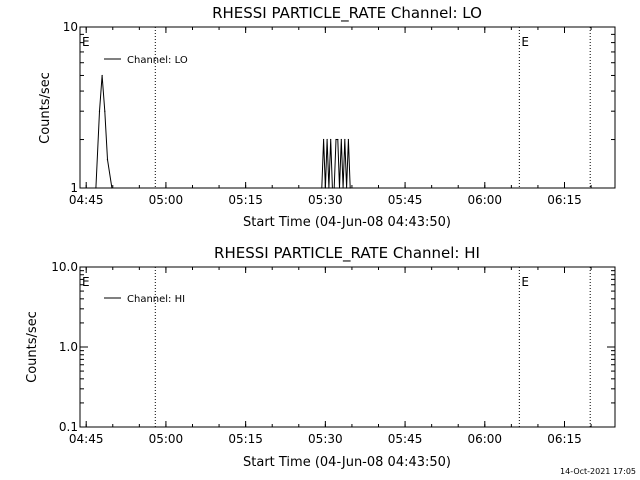 This screenshot has height=480, width=640. I want to click on y-tick-label: 10, so click(70, 27).